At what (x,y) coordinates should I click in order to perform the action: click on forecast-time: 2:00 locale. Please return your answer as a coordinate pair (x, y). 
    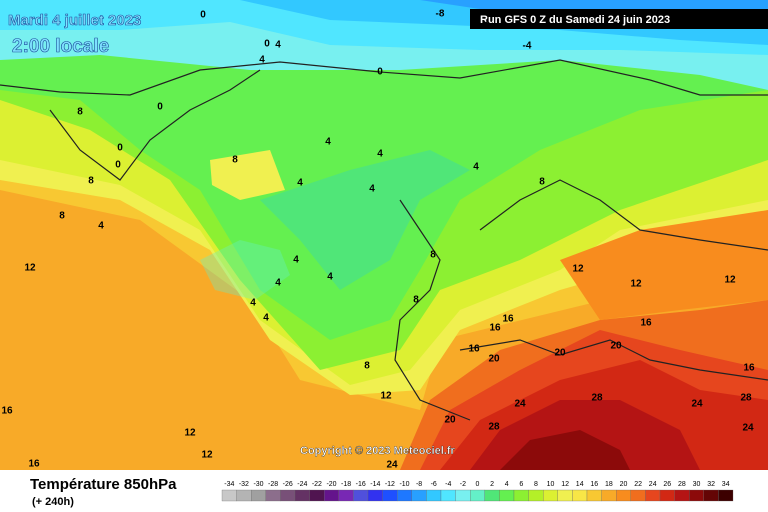
    Looking at the image, I should click on (60, 46).